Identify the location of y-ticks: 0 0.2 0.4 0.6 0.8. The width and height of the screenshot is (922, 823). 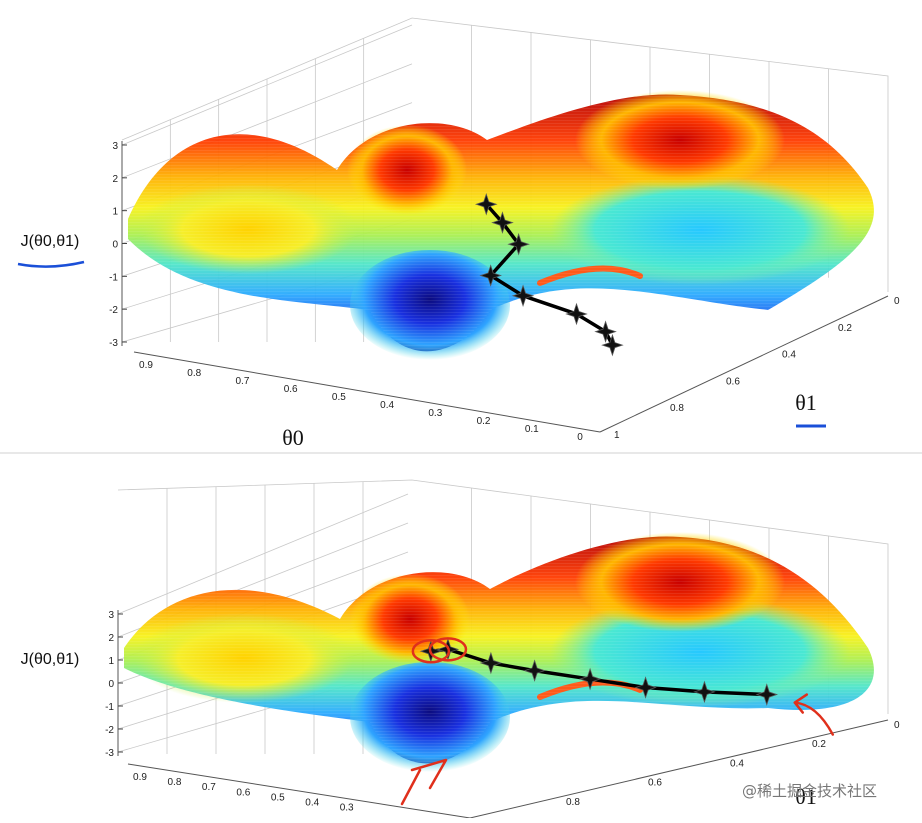
(733, 764).